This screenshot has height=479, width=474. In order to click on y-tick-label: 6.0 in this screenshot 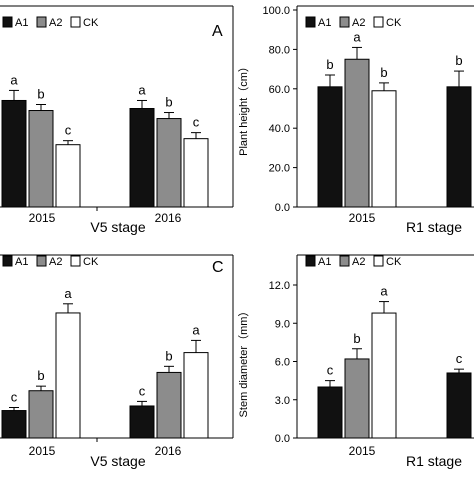, I will do `click(282, 363)`.